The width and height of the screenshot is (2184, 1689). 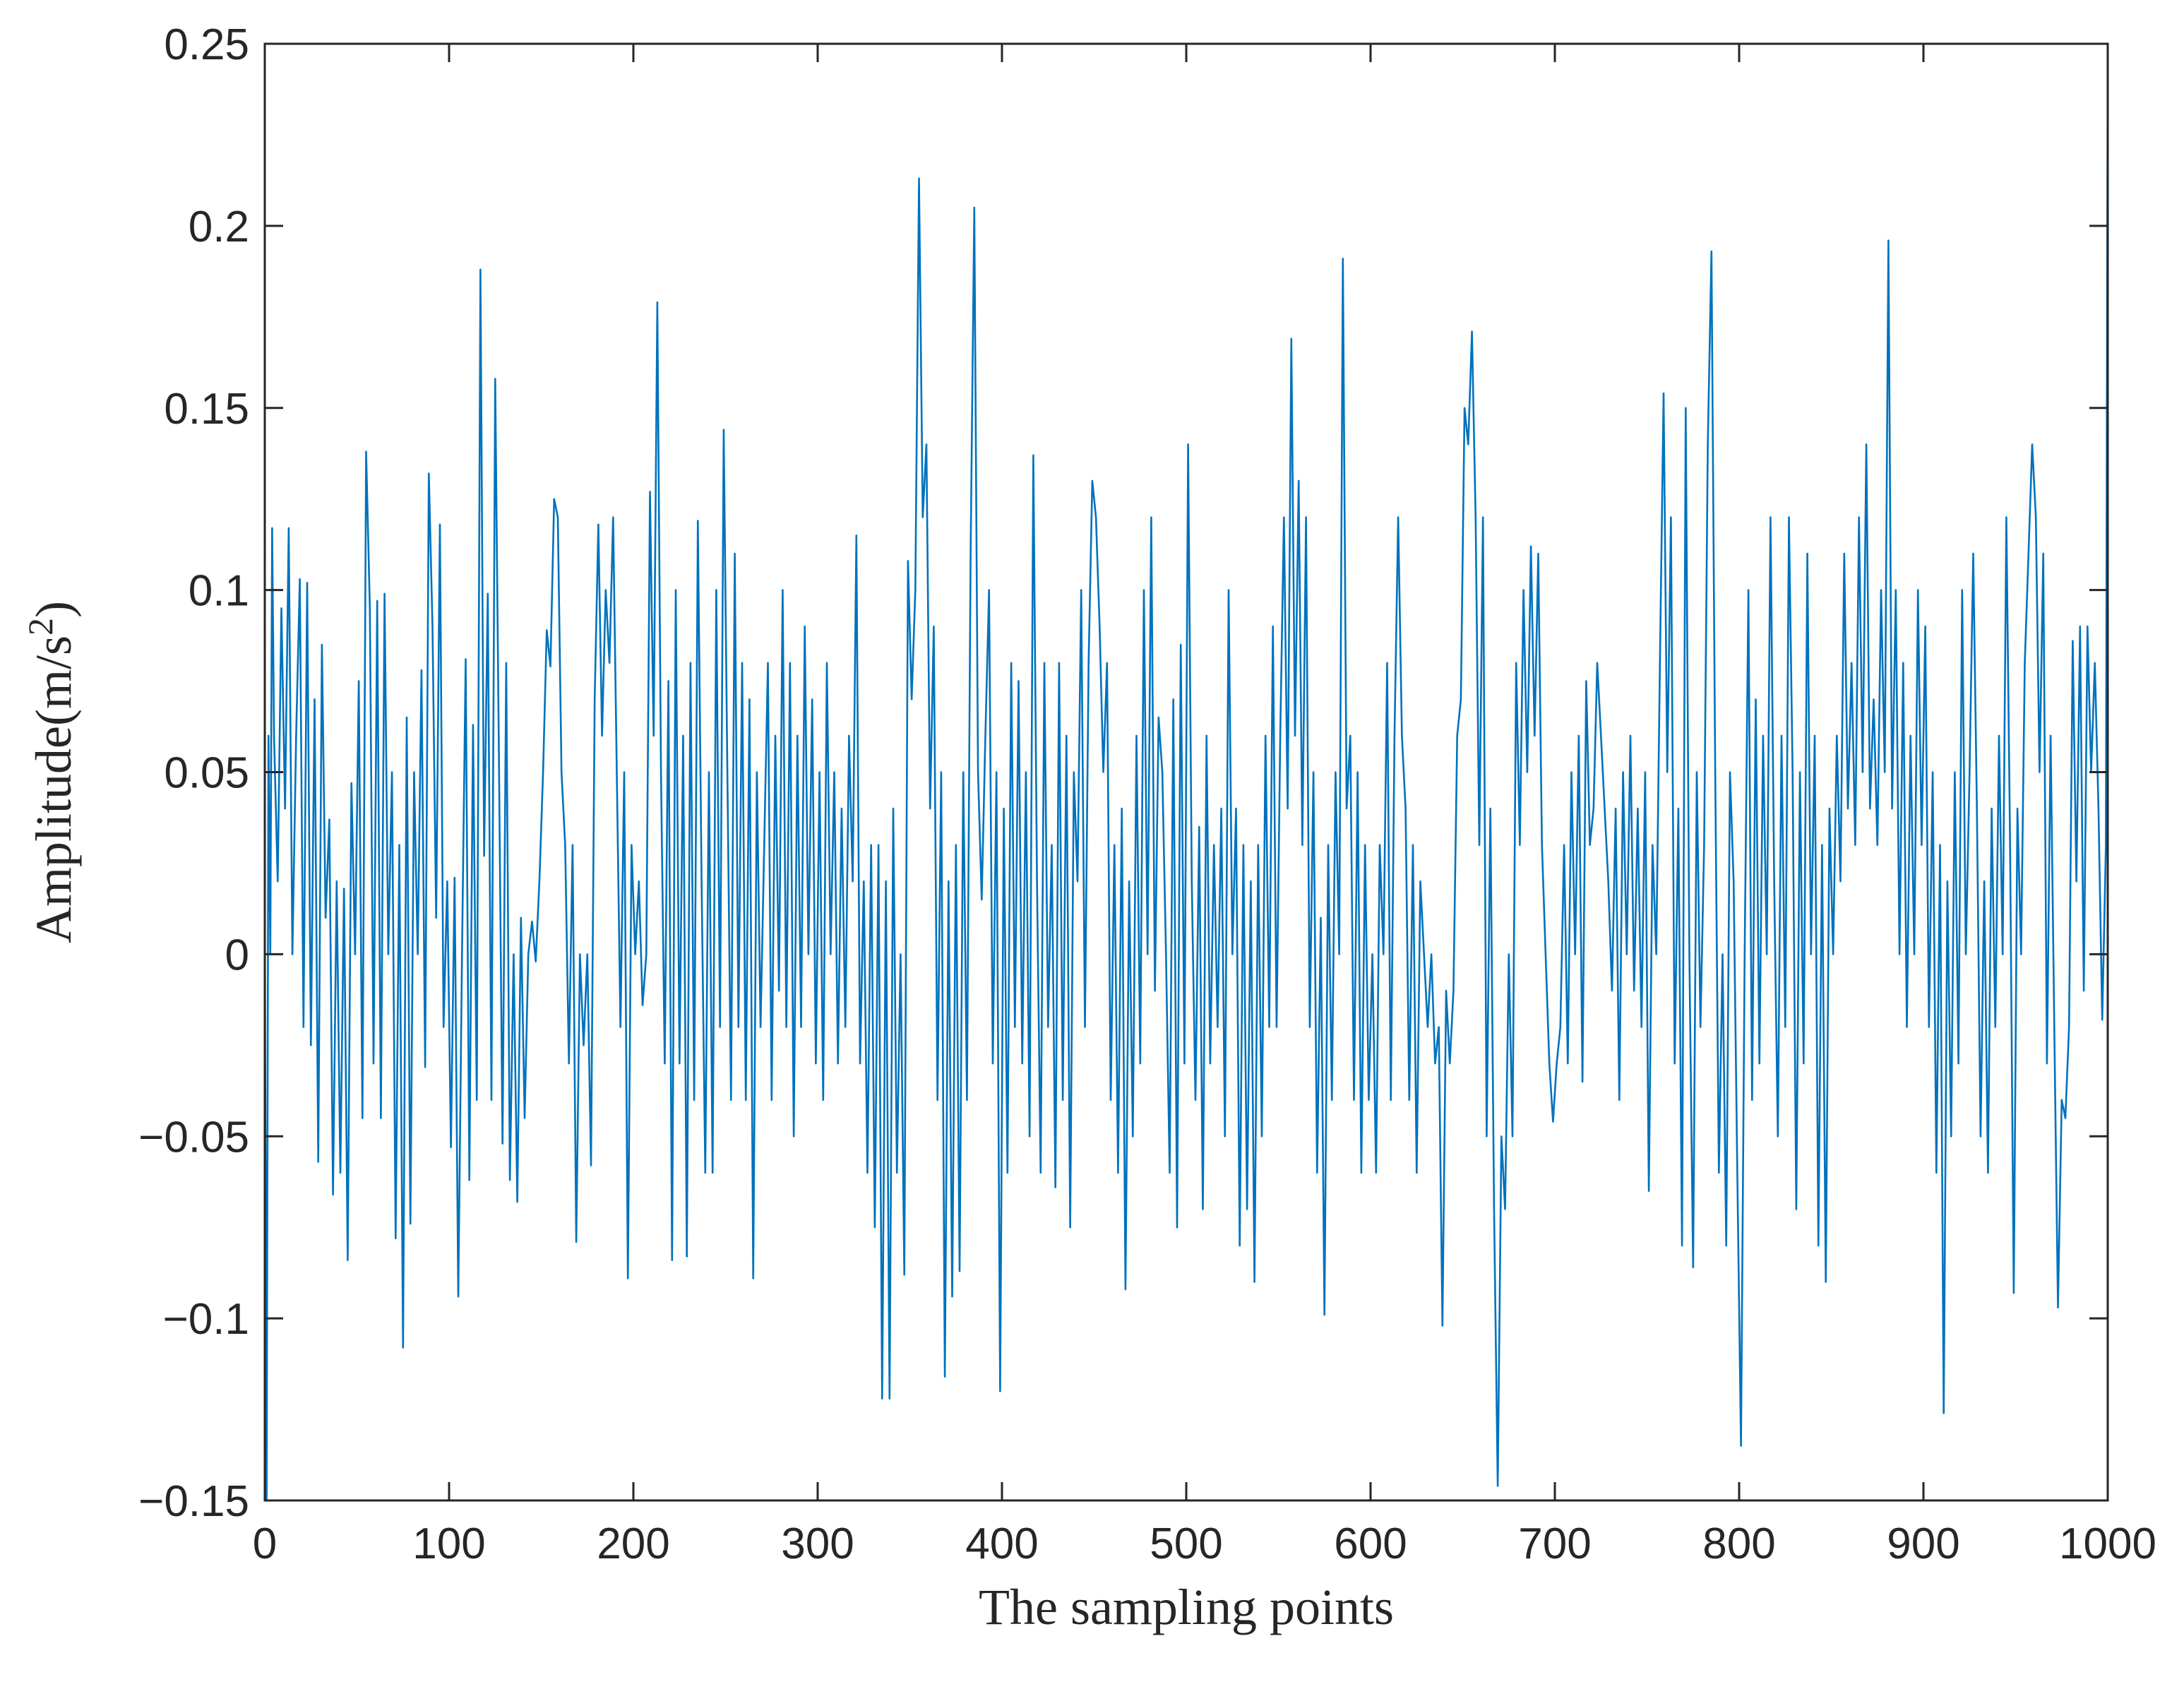 What do you see at coordinates (1738, 1544) in the screenshot?
I see `x-tick-label: 800` at bounding box center [1738, 1544].